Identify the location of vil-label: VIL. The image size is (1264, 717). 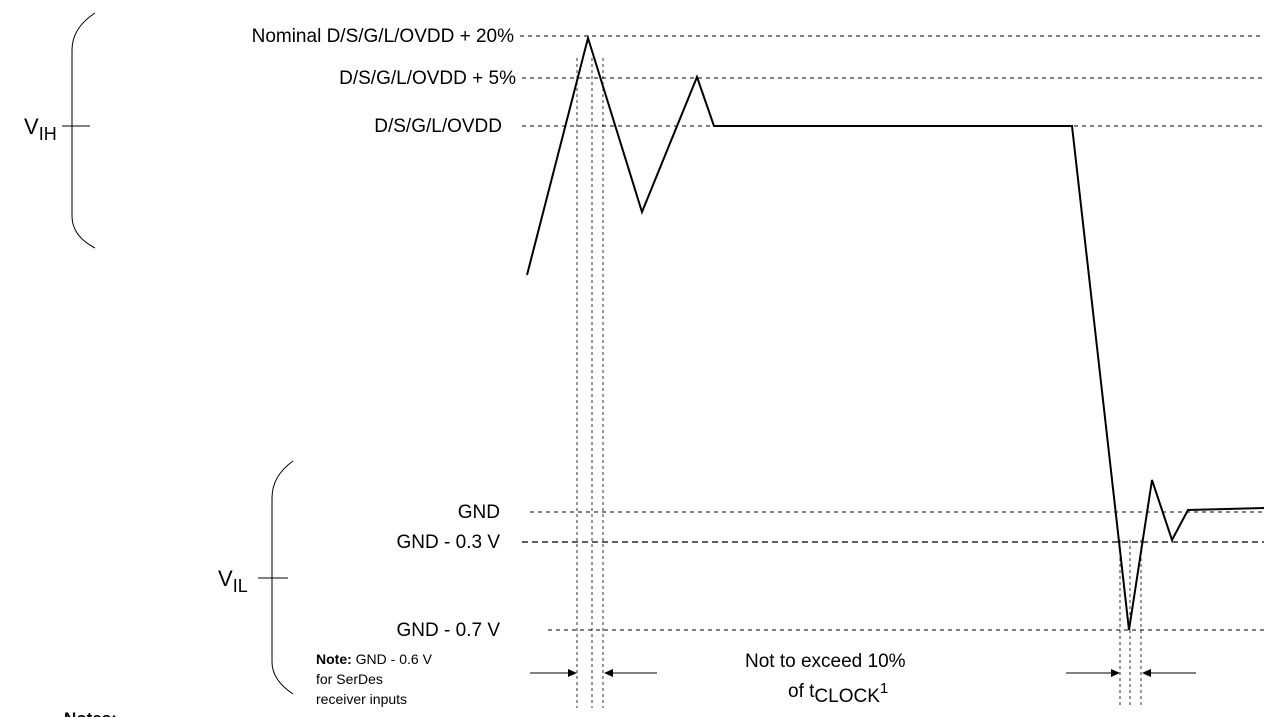
(233, 581).